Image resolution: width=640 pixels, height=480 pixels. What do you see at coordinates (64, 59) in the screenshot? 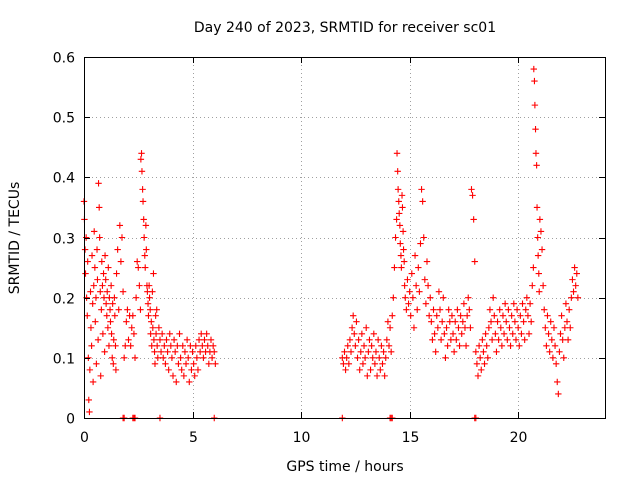
I see `y-tick-label: 0.6` at bounding box center [64, 59].